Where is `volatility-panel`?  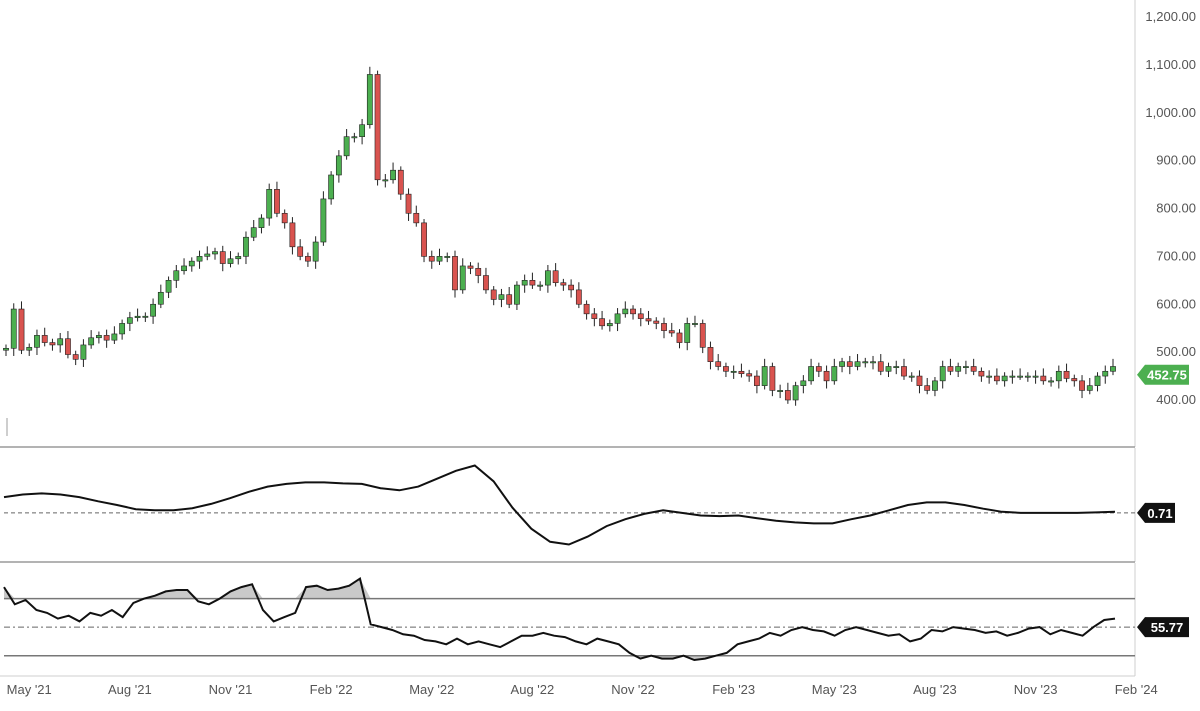 volatility-panel is located at coordinates (569, 505).